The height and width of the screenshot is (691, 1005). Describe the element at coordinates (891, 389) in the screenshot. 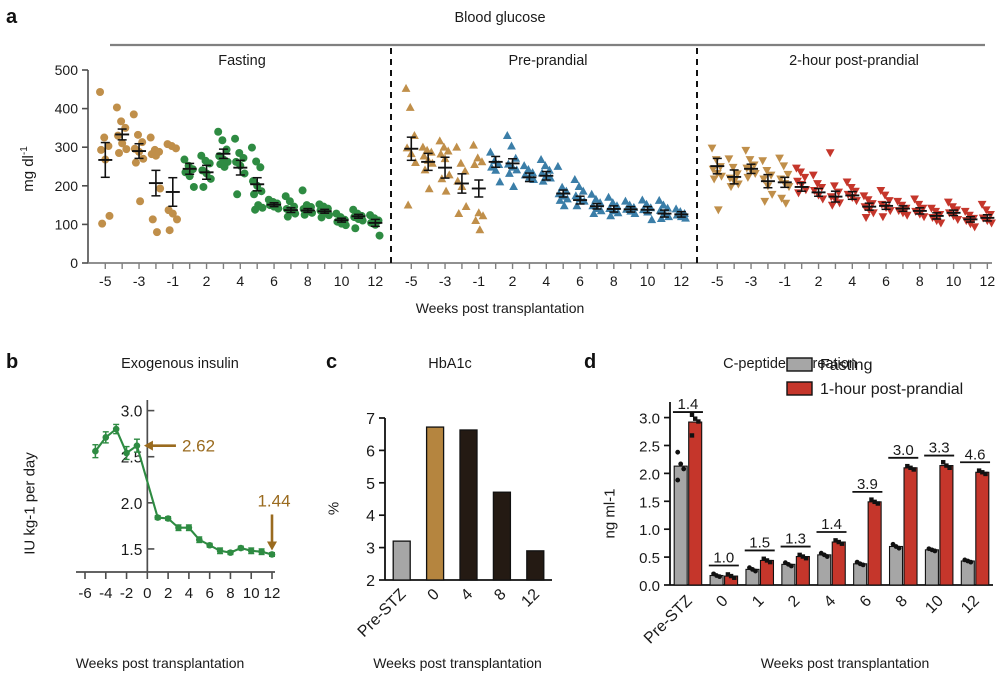

I see `panel-d-legend-label: 1-hour post-prandial` at that location.